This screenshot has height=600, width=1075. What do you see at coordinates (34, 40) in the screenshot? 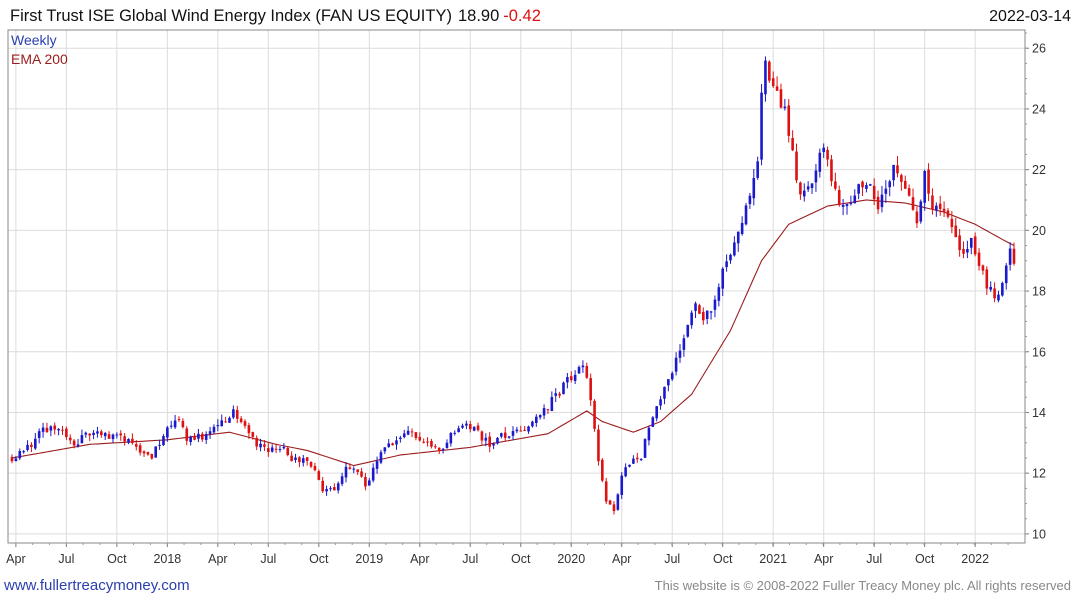
I see `legend-weekly: Weekly` at bounding box center [34, 40].